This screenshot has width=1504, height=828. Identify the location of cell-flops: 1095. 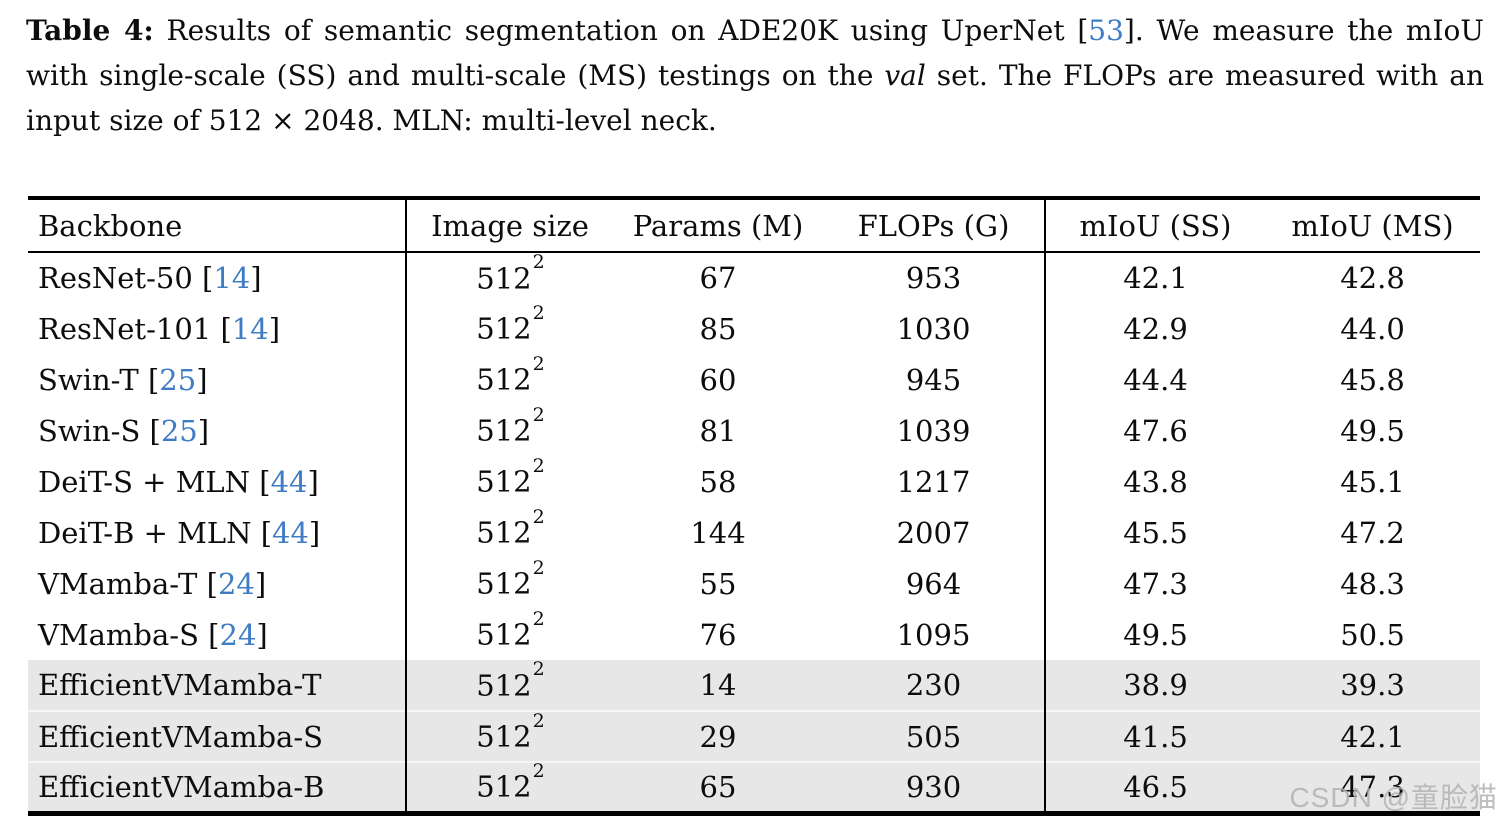
(933, 634).